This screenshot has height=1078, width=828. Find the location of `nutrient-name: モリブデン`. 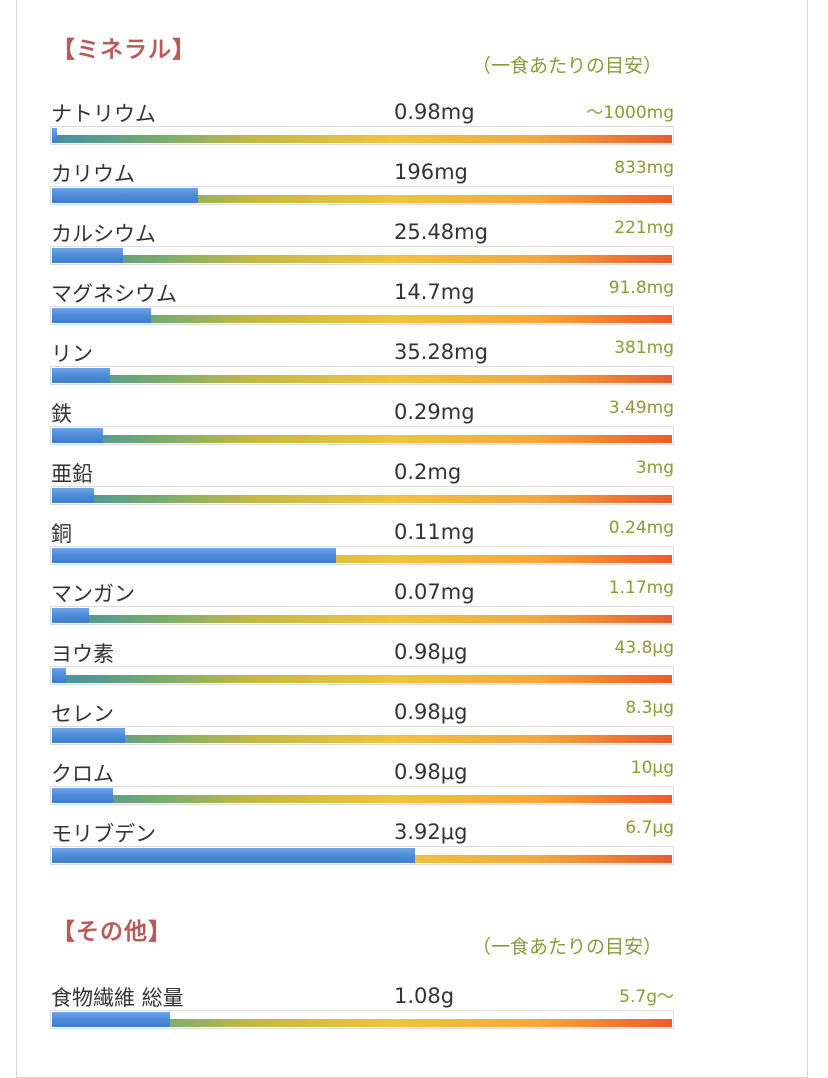

nutrient-name: モリブデン is located at coordinates (103, 834).